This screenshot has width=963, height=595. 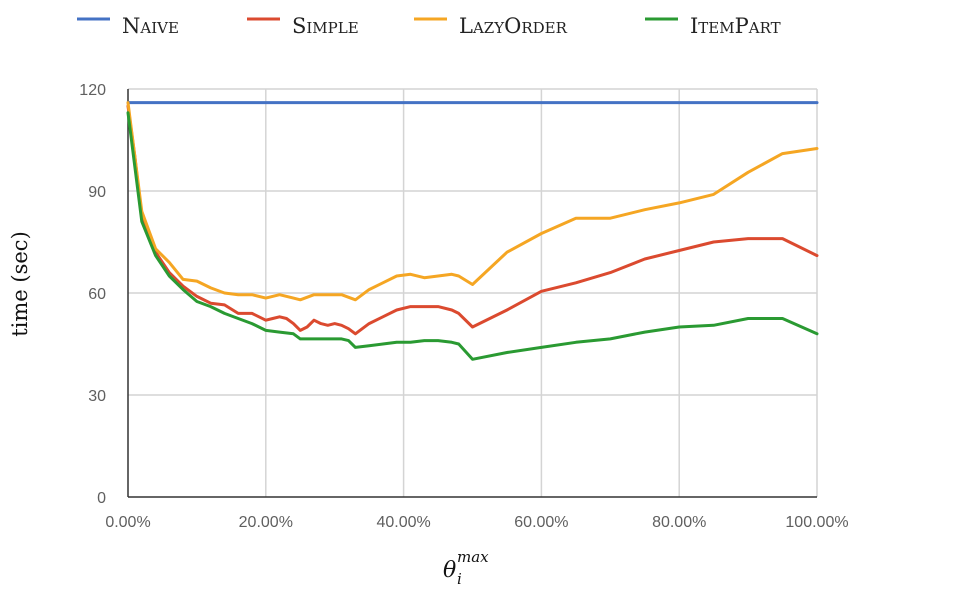 What do you see at coordinates (97, 192) in the screenshot?
I see `y-tick-label: 90` at bounding box center [97, 192].